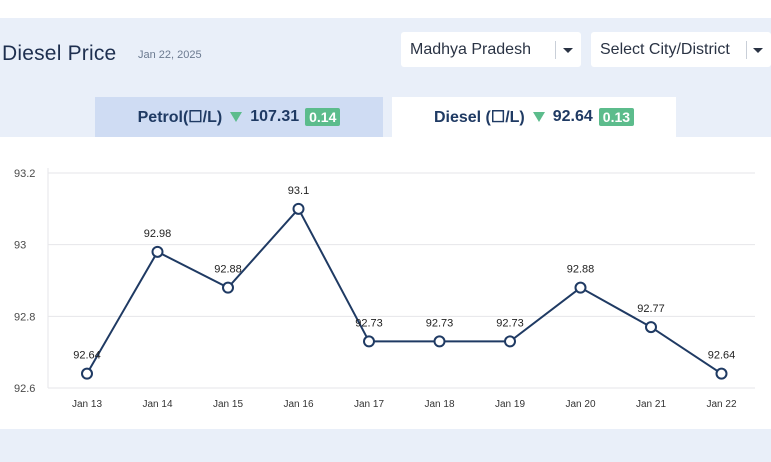 This screenshot has width=771, height=462. Describe the element at coordinates (651, 309) in the screenshot. I see `data-label: 92.77` at that location.